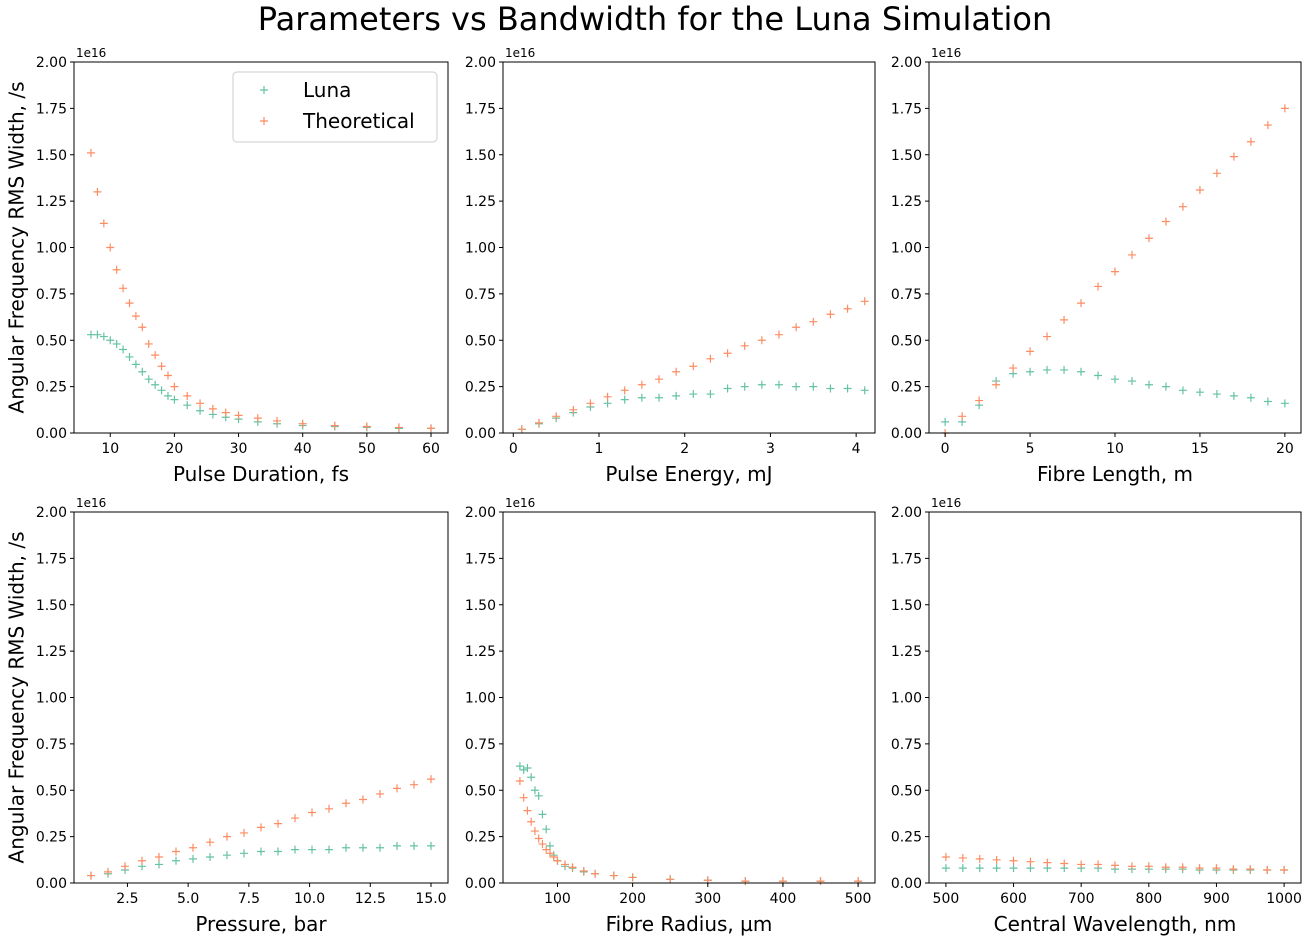  Describe the element at coordinates (1216, 899) in the screenshot. I see `x-tick-label: 900` at that location.